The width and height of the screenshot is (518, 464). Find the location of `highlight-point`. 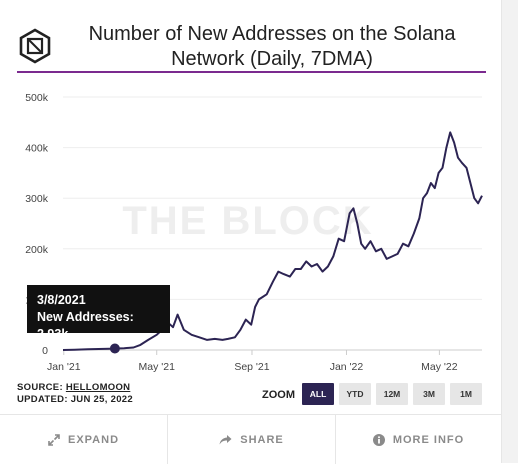

highlight-point is located at coordinates (114, 348).